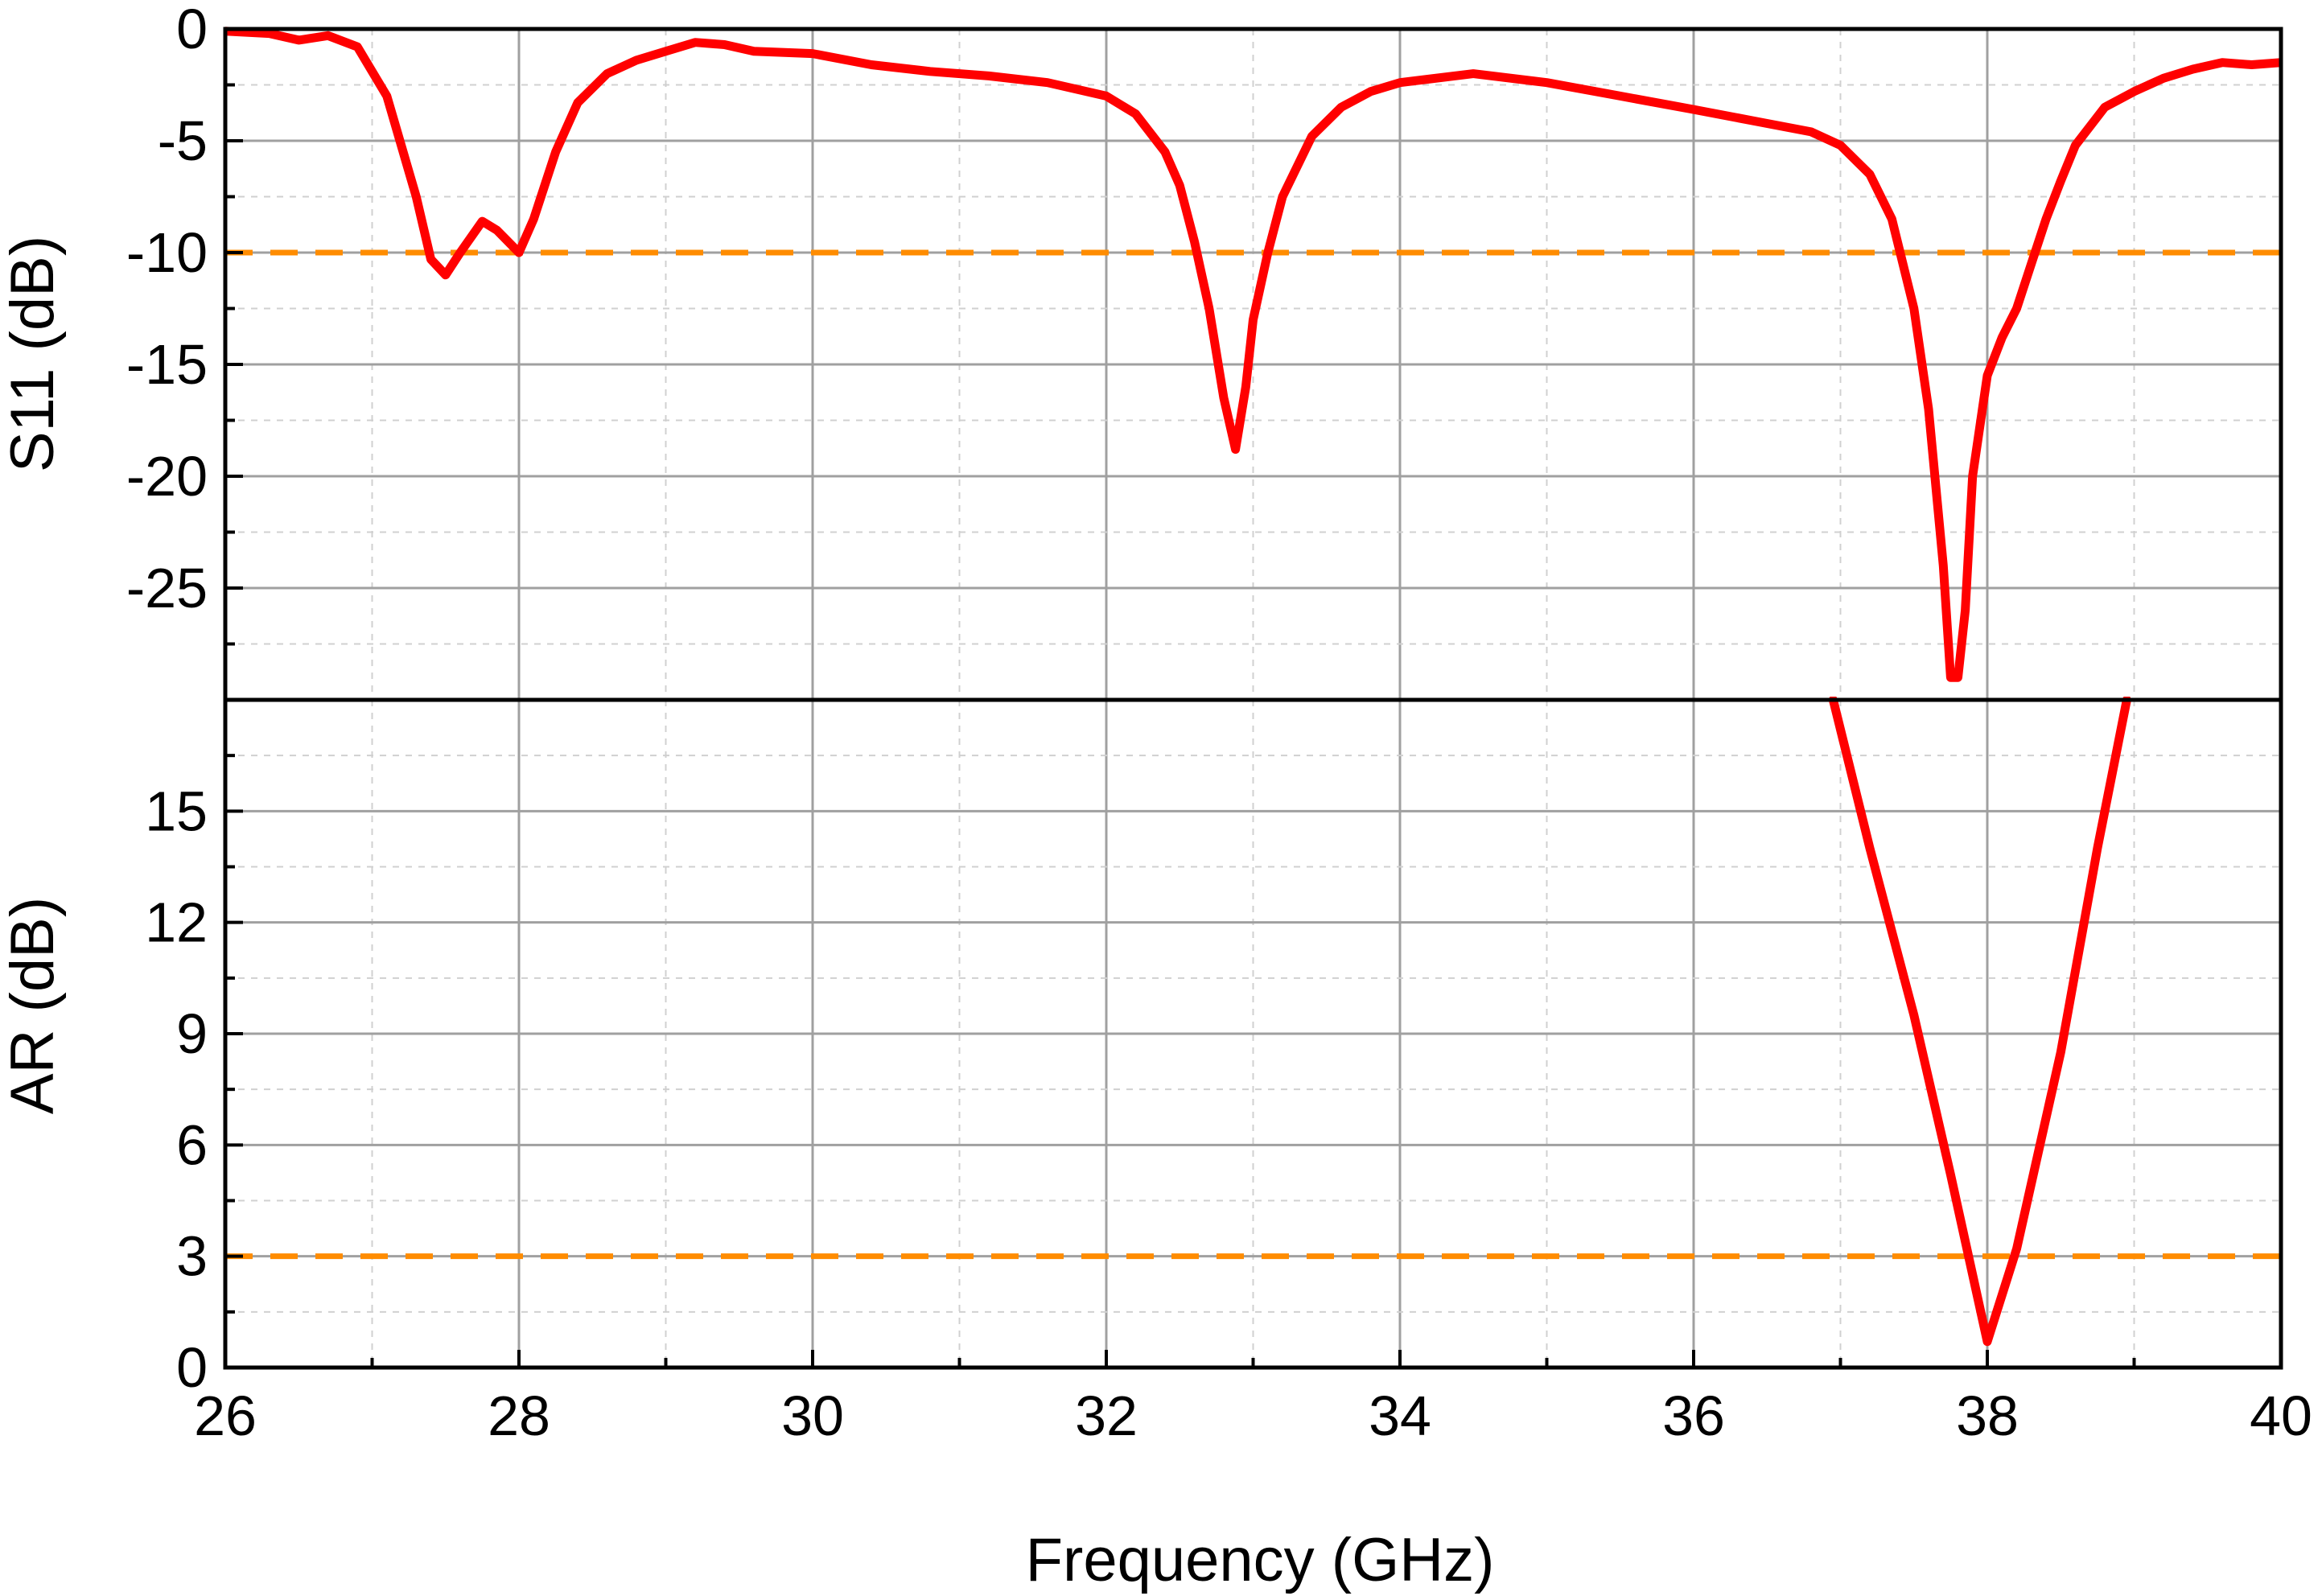  Describe the element at coordinates (192, 1033) in the screenshot. I see `y-tick-label: 9` at that location.